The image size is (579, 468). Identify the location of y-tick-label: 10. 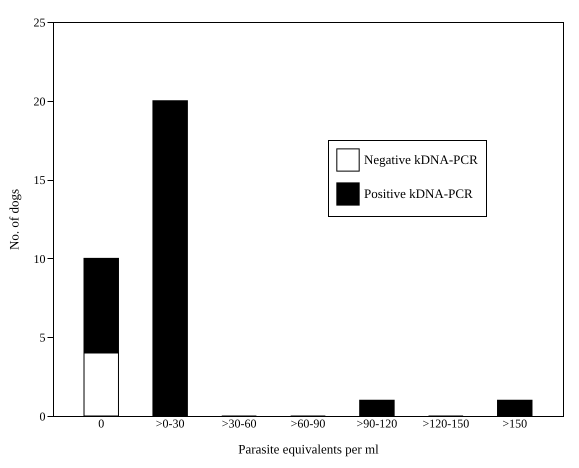
(40, 259).